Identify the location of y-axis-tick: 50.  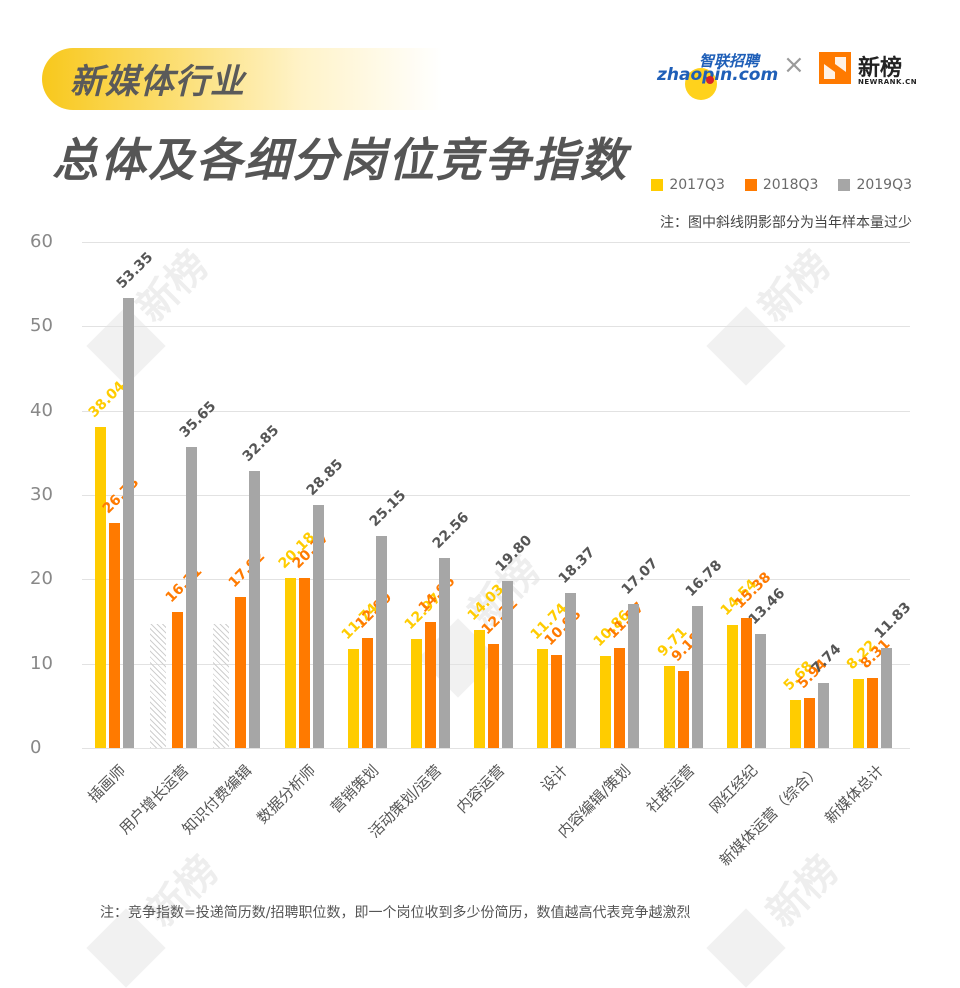
(41, 325).